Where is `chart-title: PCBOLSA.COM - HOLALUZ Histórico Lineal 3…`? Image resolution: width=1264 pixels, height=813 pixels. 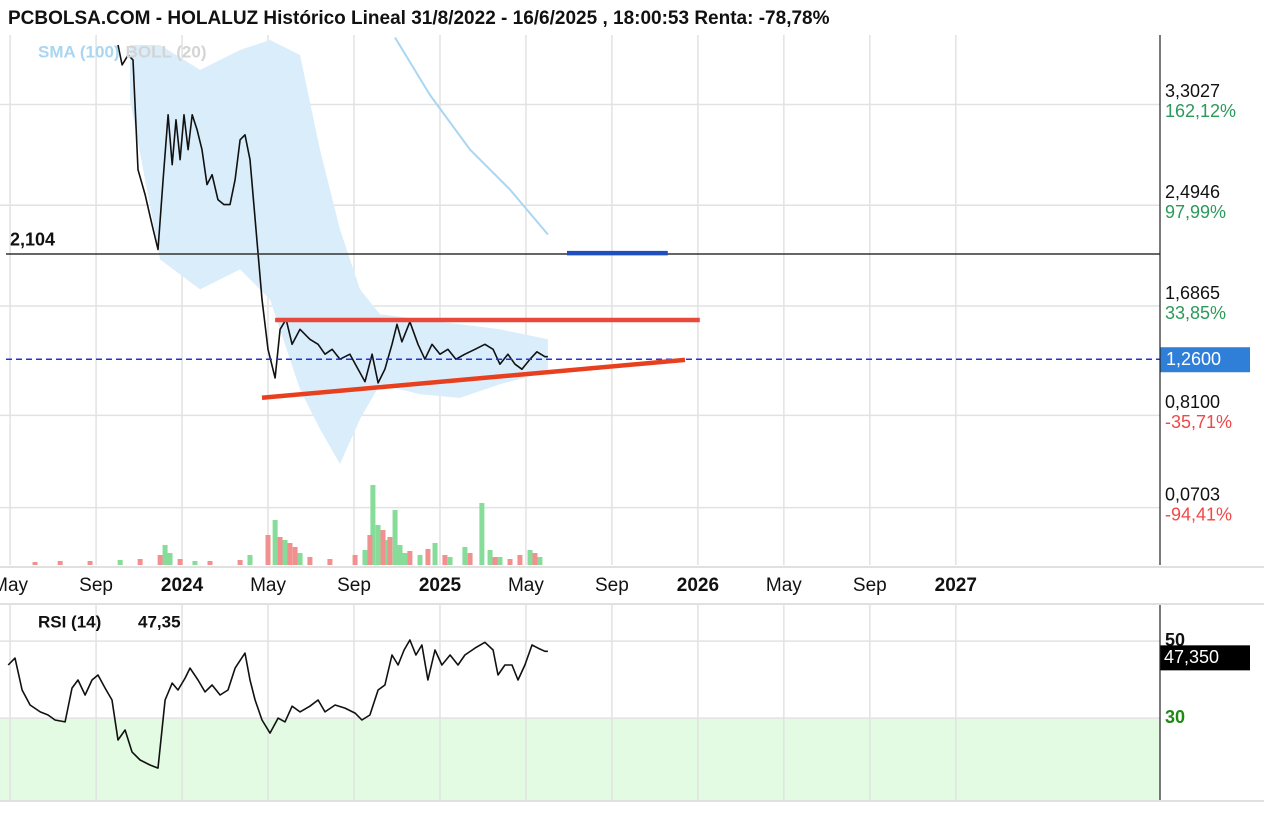 chart-title: PCBOLSA.COM - HOLALUZ Histórico Lineal 3… is located at coordinates (419, 18).